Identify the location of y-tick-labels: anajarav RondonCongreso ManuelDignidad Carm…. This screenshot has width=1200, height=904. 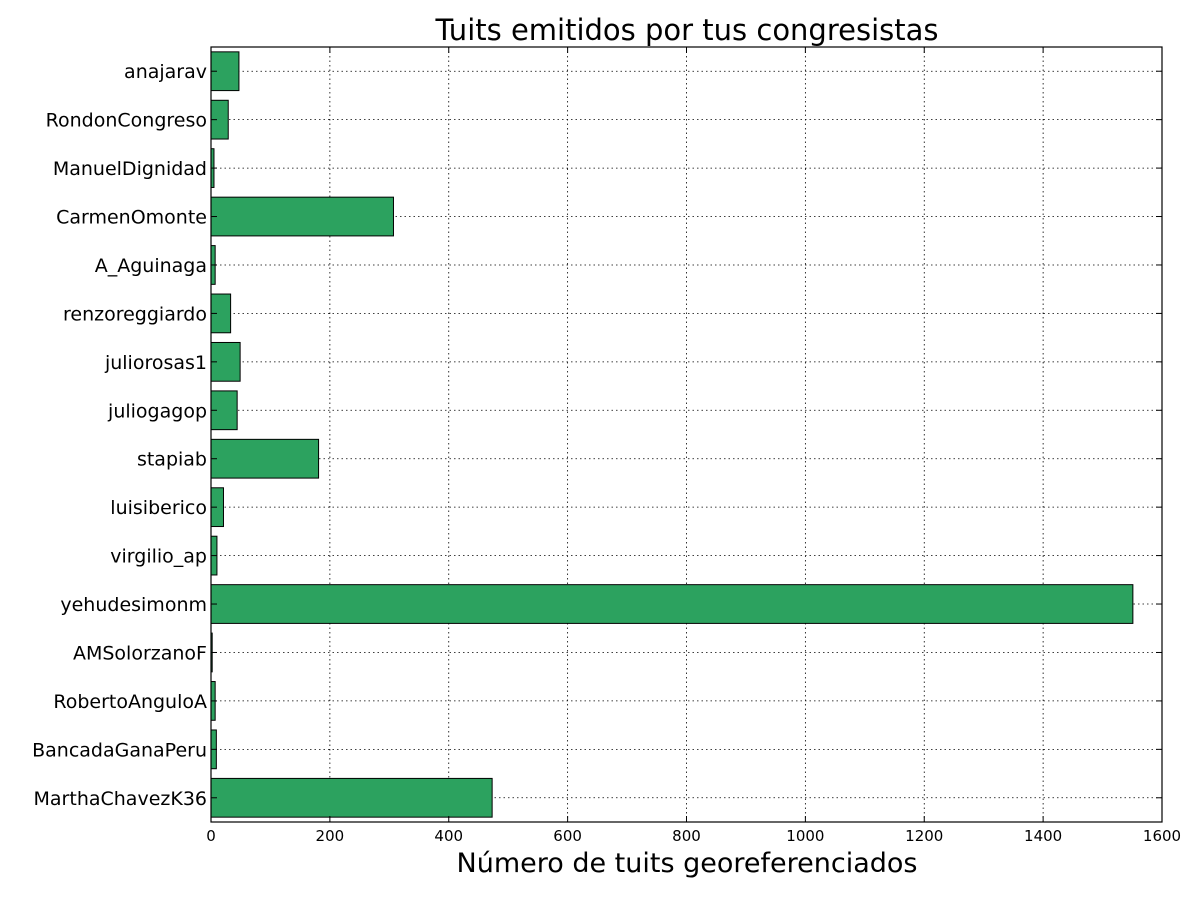
(119, 435).